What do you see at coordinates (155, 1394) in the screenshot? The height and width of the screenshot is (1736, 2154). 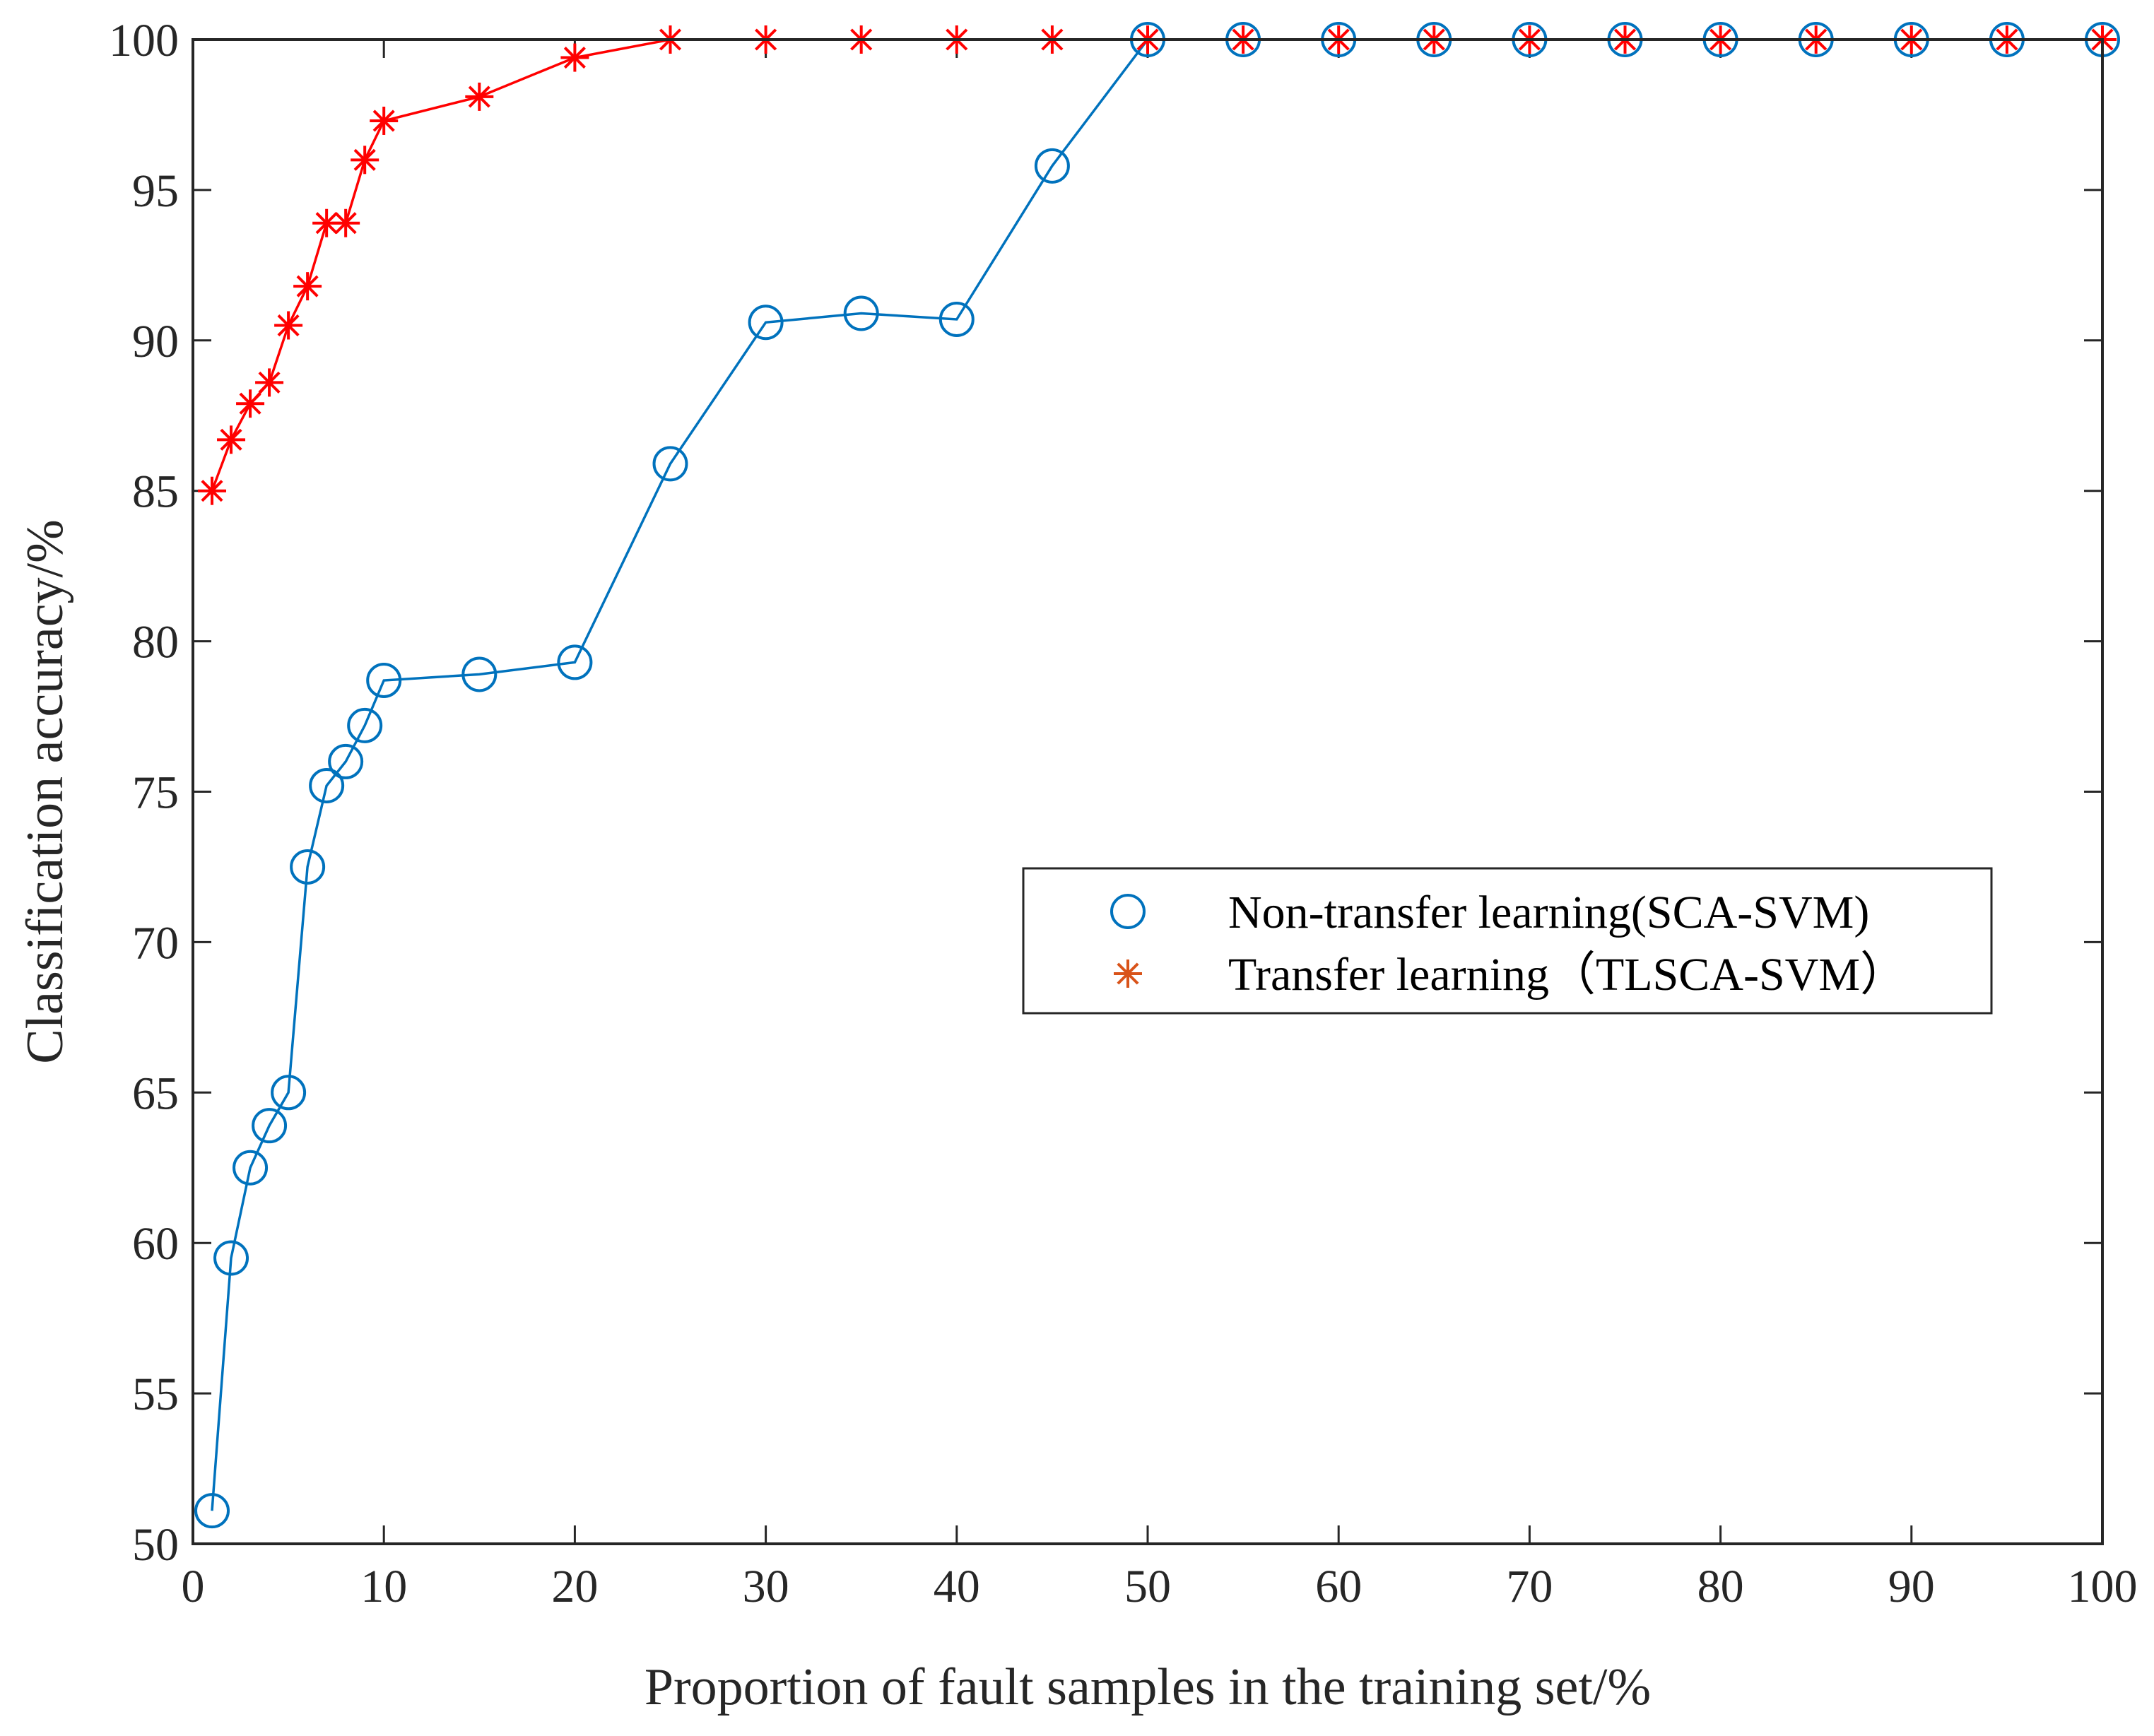 I see `y-tick-label: 55` at bounding box center [155, 1394].